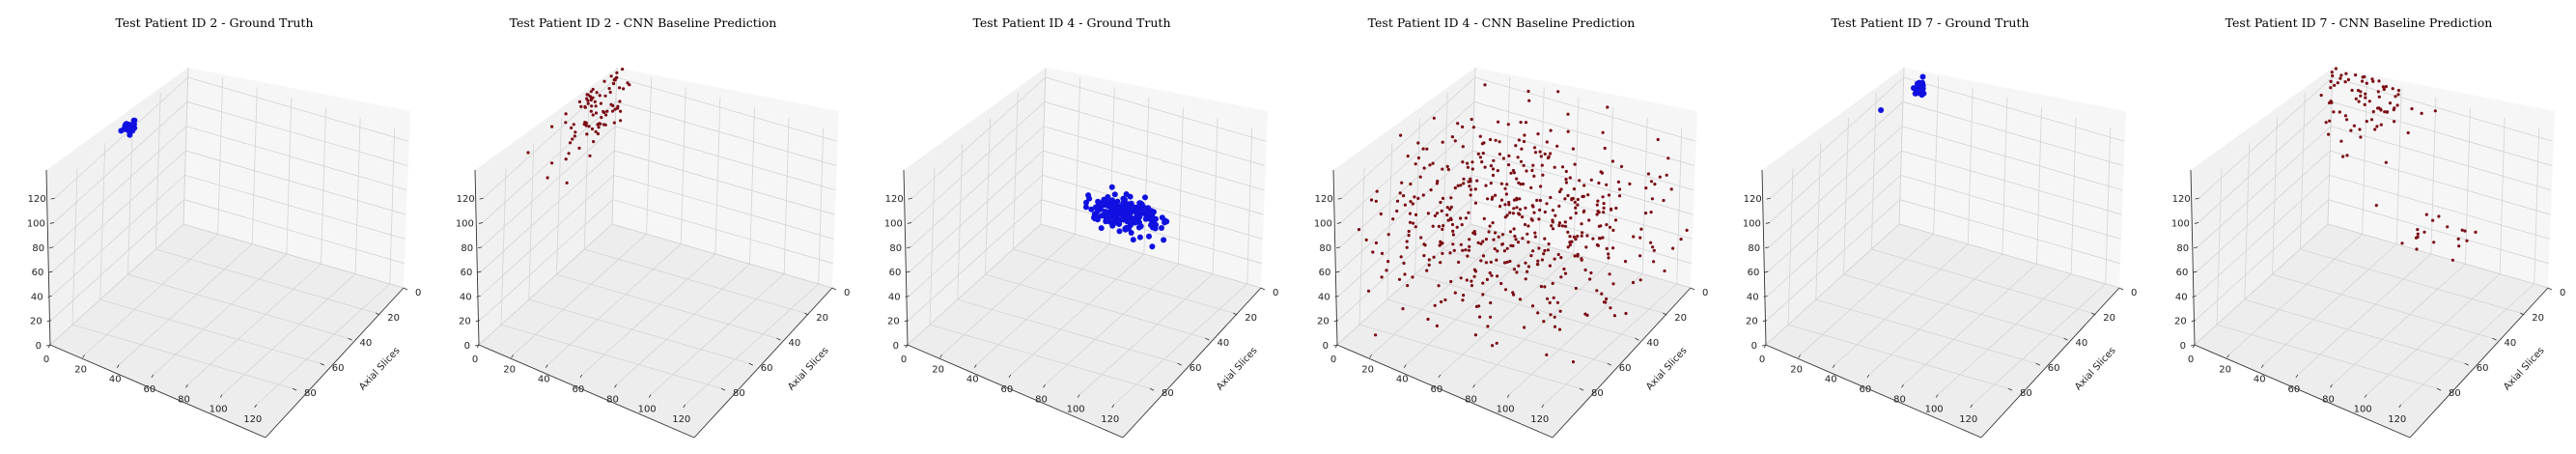 This screenshot has width=2576, height=454. What do you see at coordinates (2538, 318) in the screenshot?
I see `y-tick-label: 20` at bounding box center [2538, 318].